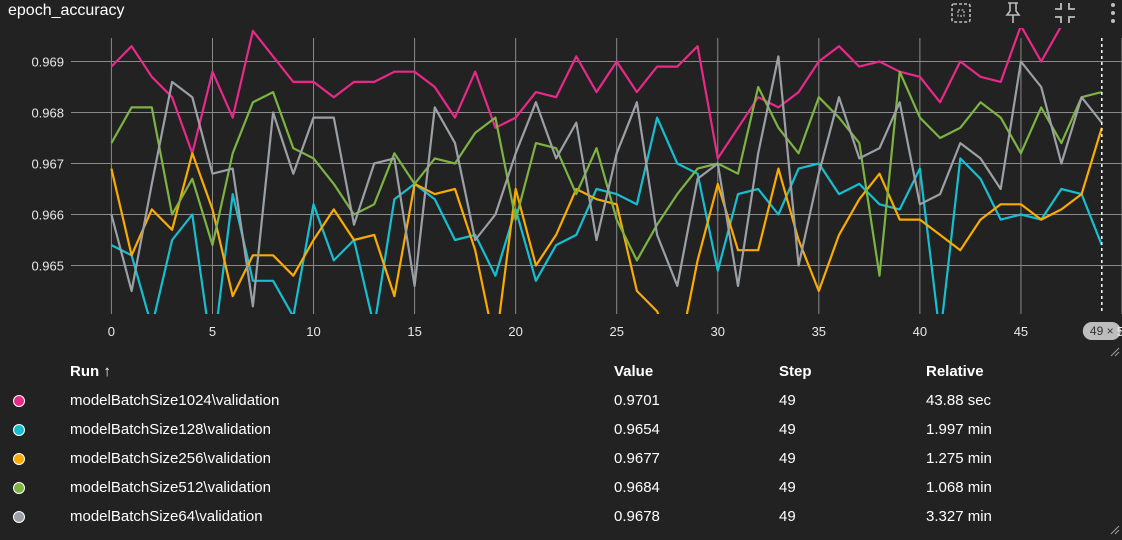  Describe the element at coordinates (414, 331) in the screenshot. I see `x-tick-label: 15` at that location.